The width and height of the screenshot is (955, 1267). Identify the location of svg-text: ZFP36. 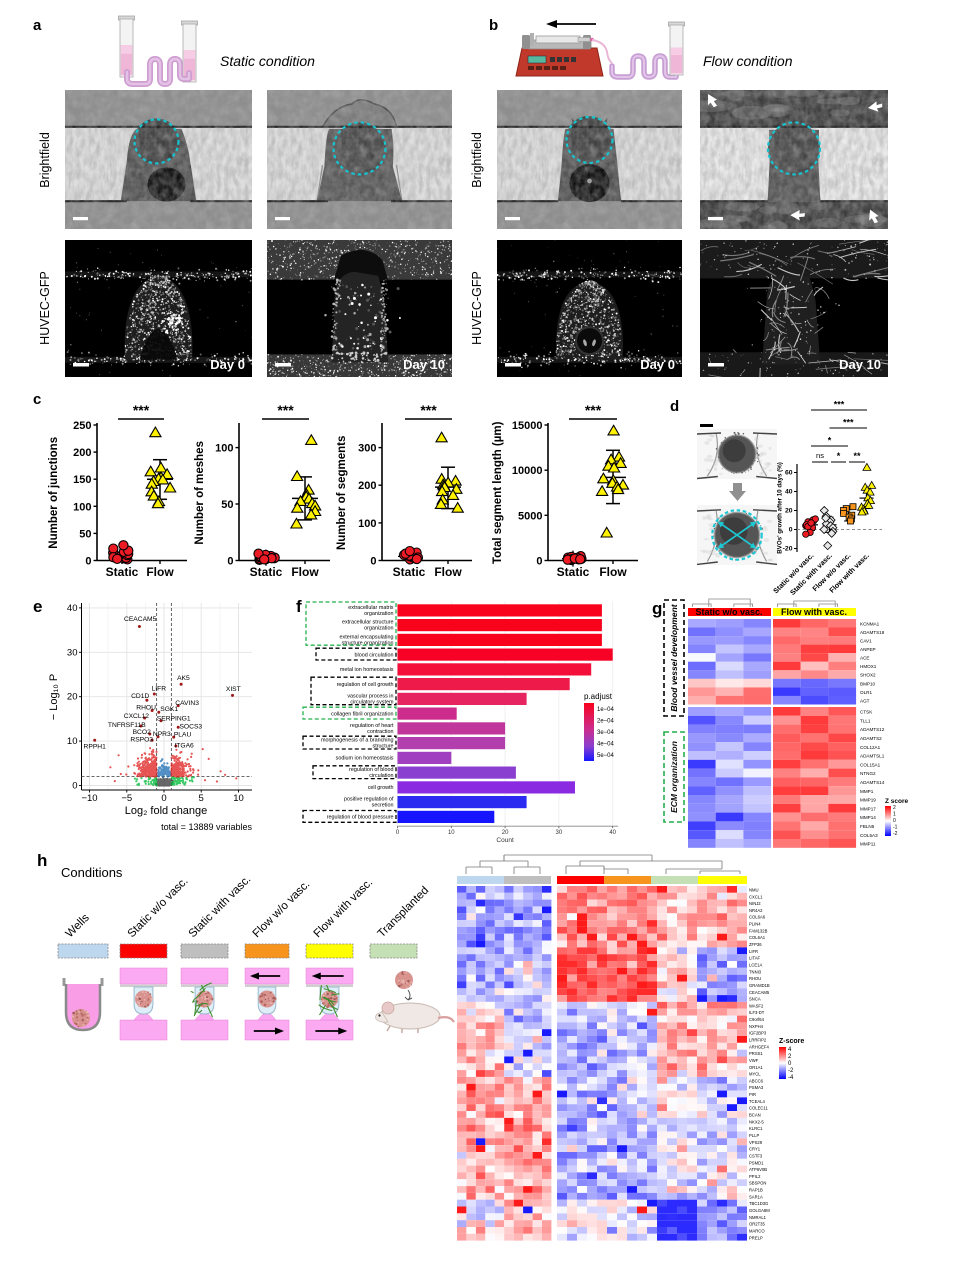
(755, 944).